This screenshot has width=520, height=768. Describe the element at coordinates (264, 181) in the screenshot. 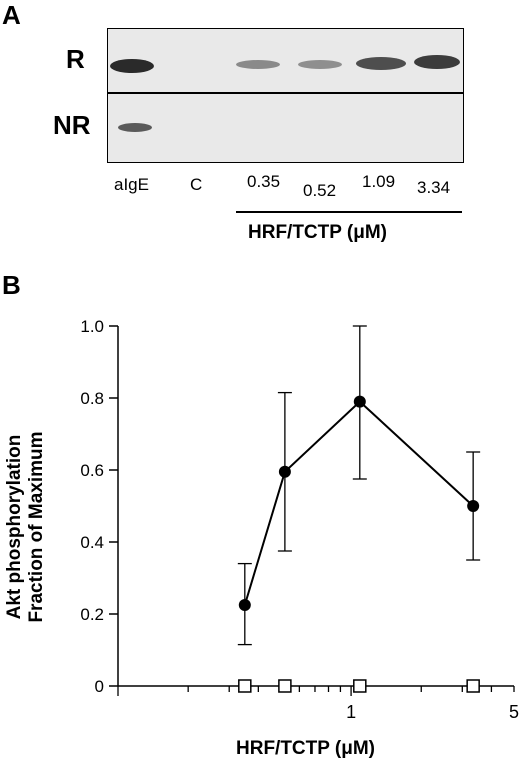

I see `lane-label-035: 0.35` at that location.